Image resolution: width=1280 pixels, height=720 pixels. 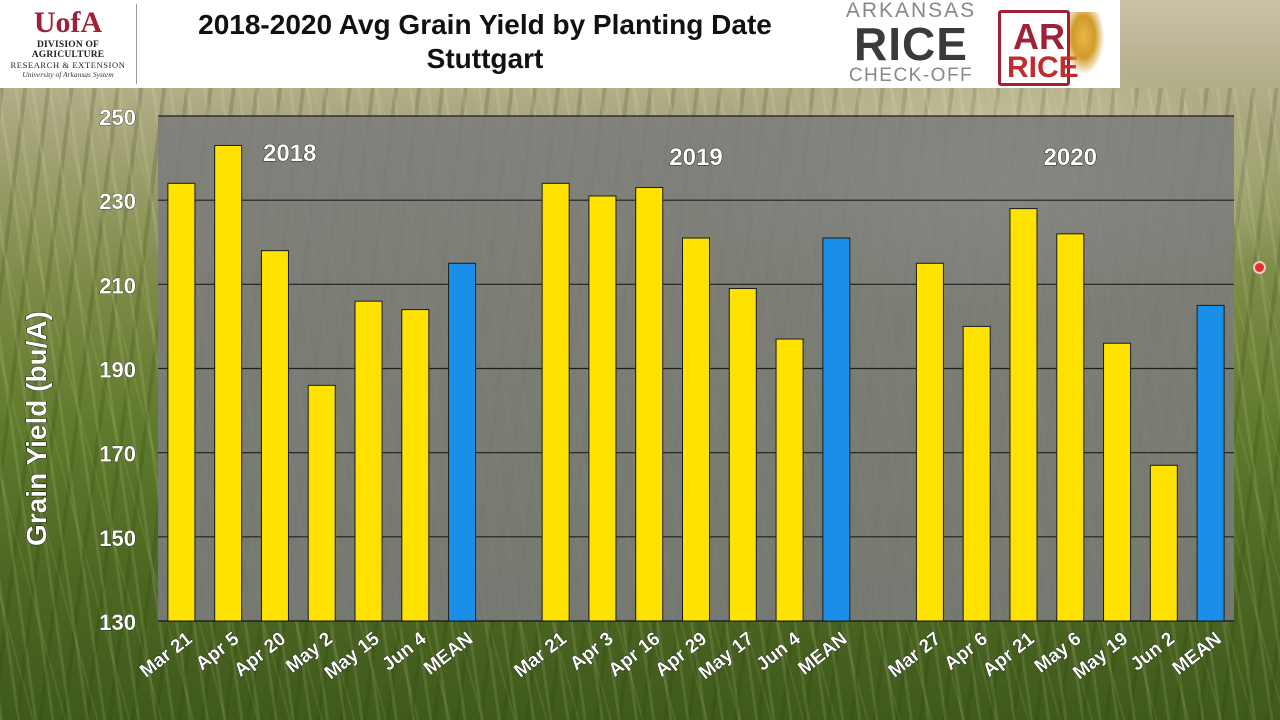 What do you see at coordinates (68, 74) in the screenshot?
I see `uofa-logo-line3: University of Arkansas System` at bounding box center [68, 74].